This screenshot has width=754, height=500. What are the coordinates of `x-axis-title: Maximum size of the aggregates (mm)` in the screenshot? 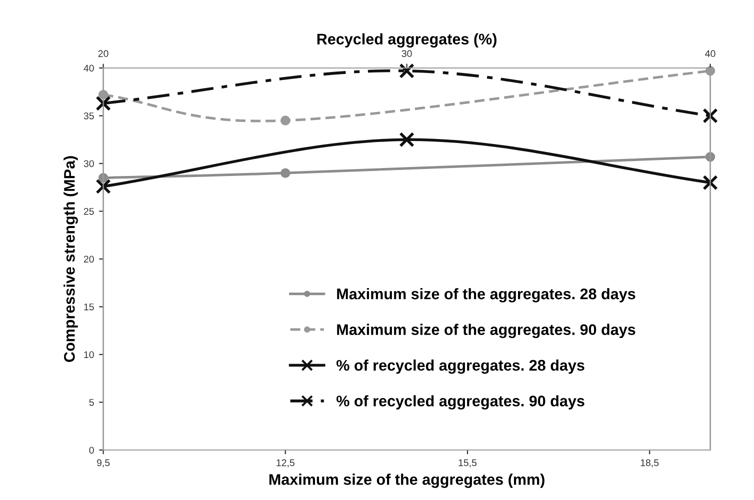 It's located at (406, 481).